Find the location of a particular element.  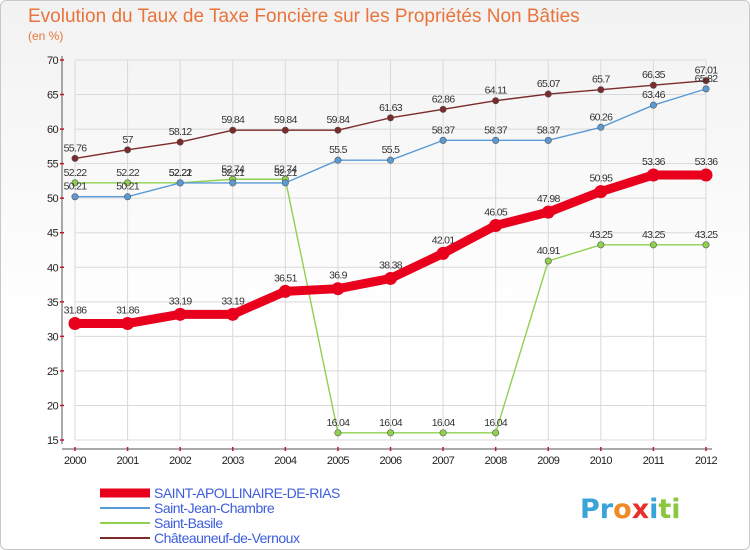

x-tick-label: 2004 is located at coordinates (285, 461).